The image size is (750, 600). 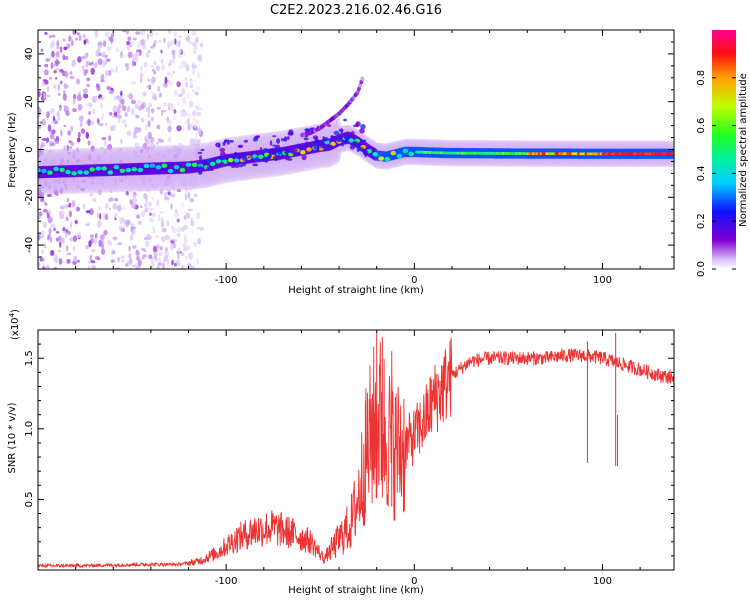 I want to click on x-tick-label: 100, so click(x=602, y=581).